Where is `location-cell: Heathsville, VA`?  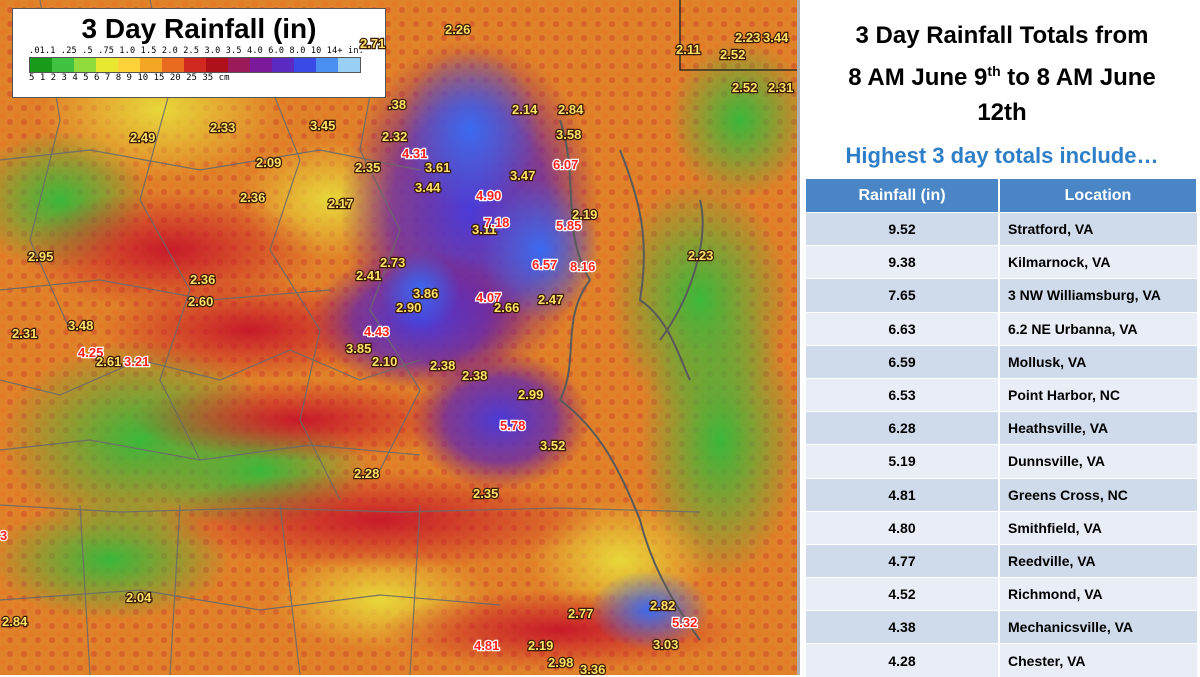 location-cell: Heathsville, VA is located at coordinates (1098, 428).